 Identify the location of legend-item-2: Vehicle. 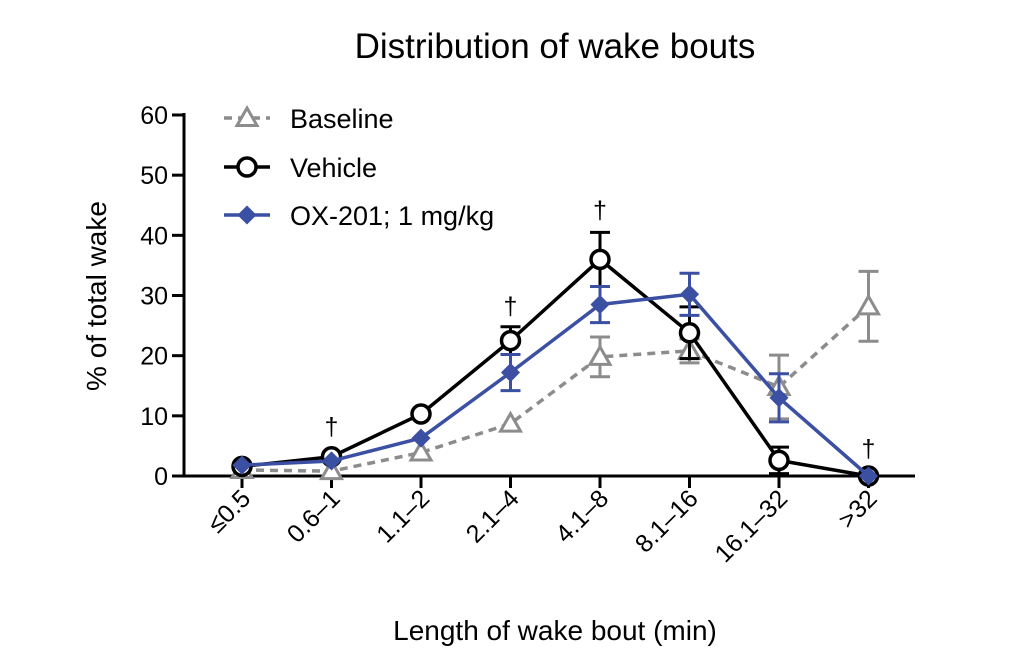
(300, 168).